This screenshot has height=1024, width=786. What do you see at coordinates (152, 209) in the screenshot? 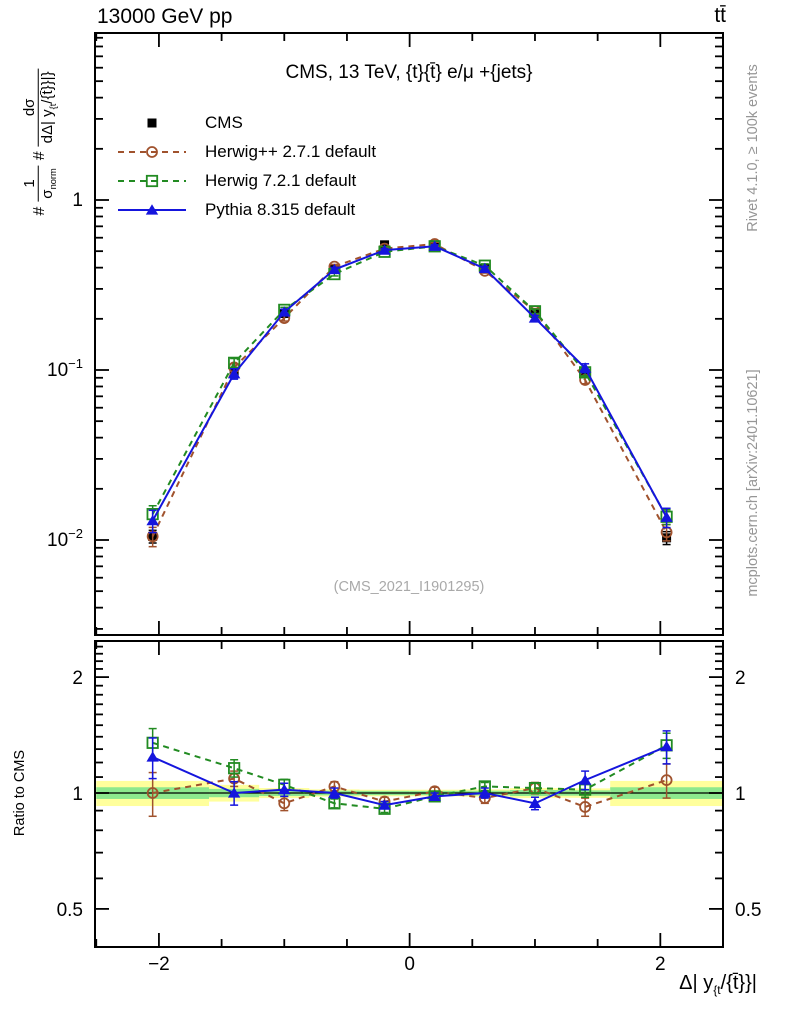
I see `pythia-marker-icon` at bounding box center [152, 209].